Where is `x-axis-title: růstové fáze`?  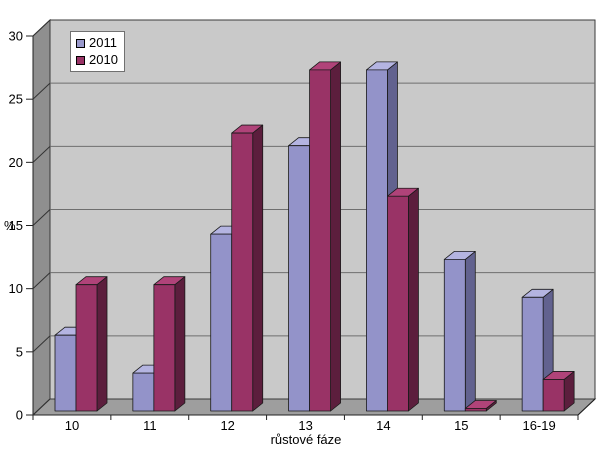
x-axis-title: růstové fáze is located at coordinates (306, 439).